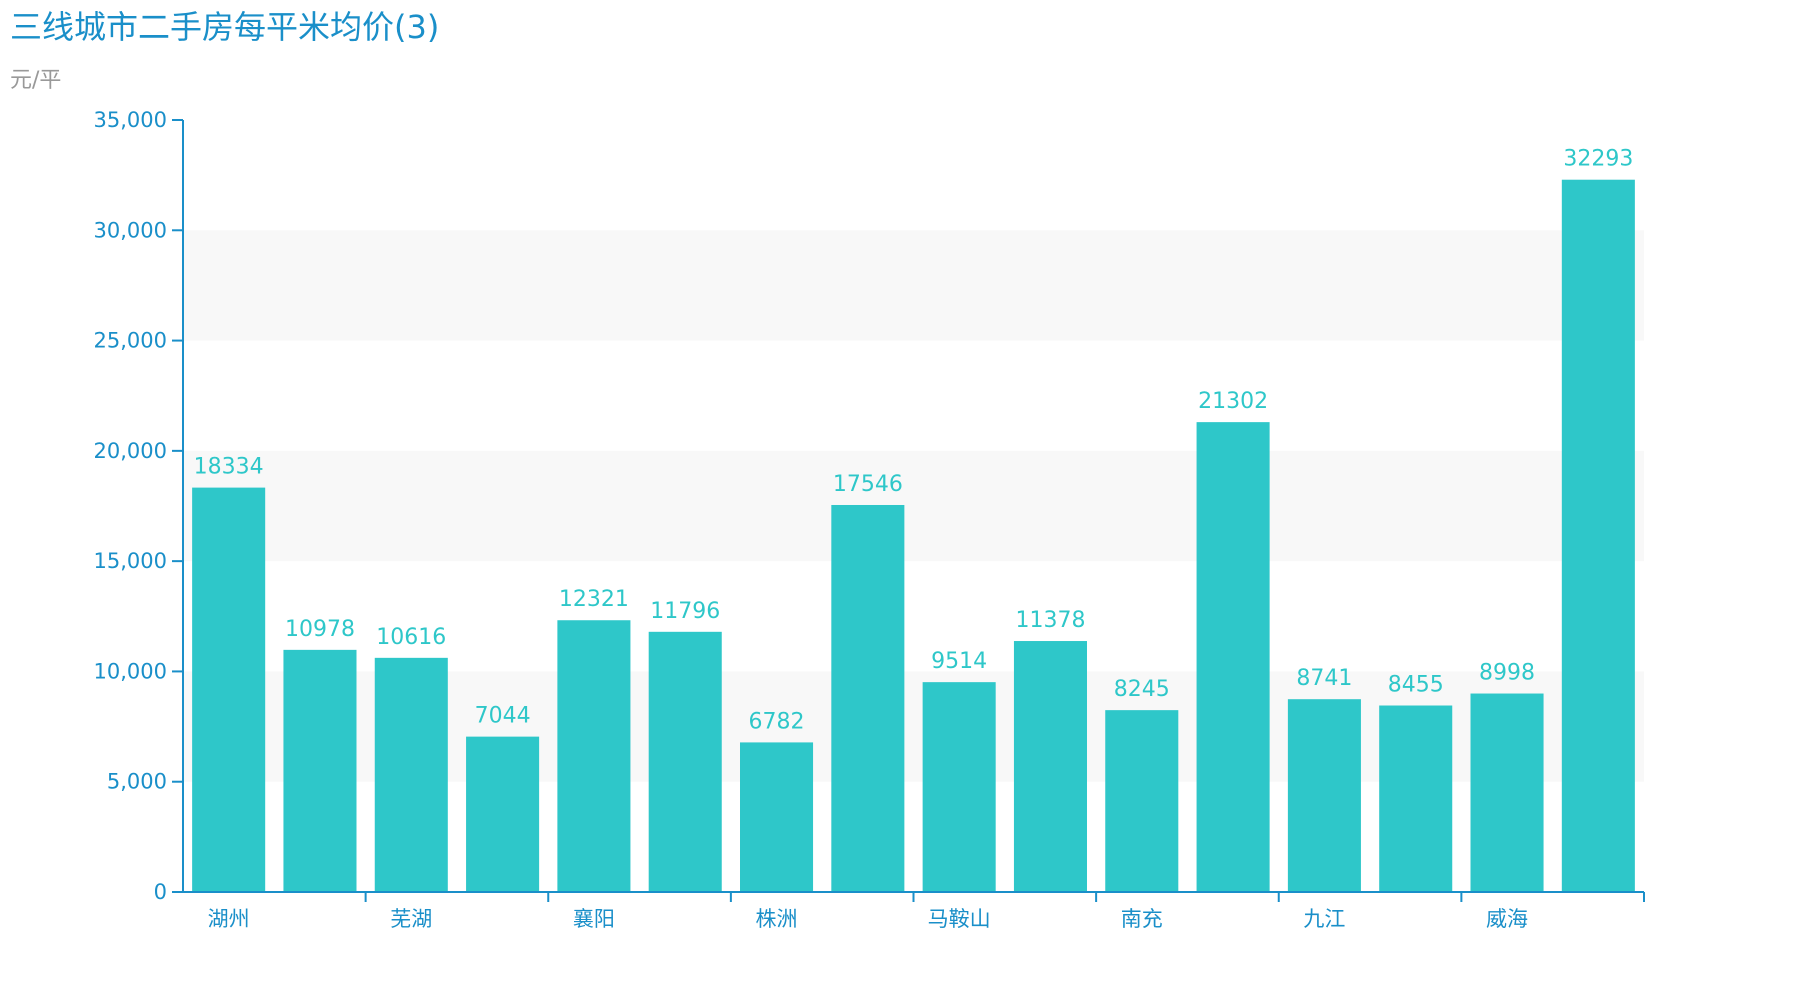 The height and width of the screenshot is (1000, 1800). Describe the element at coordinates (130, 120) in the screenshot. I see `y-tick-label: 35,000` at that location.